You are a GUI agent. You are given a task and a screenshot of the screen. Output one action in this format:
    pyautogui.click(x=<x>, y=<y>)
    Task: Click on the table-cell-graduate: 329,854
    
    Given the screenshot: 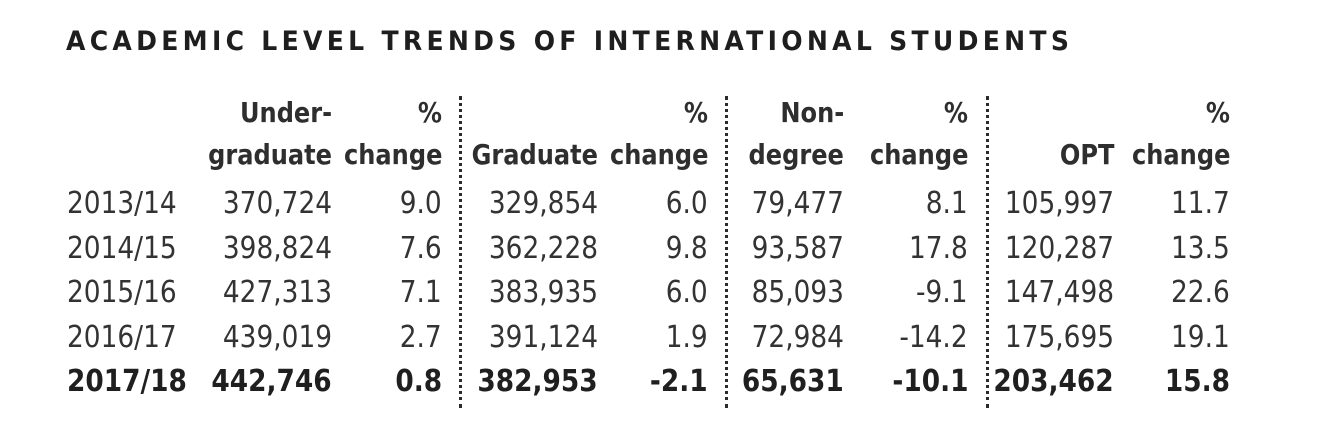 What is the action you would take?
    pyautogui.click(x=543, y=203)
    